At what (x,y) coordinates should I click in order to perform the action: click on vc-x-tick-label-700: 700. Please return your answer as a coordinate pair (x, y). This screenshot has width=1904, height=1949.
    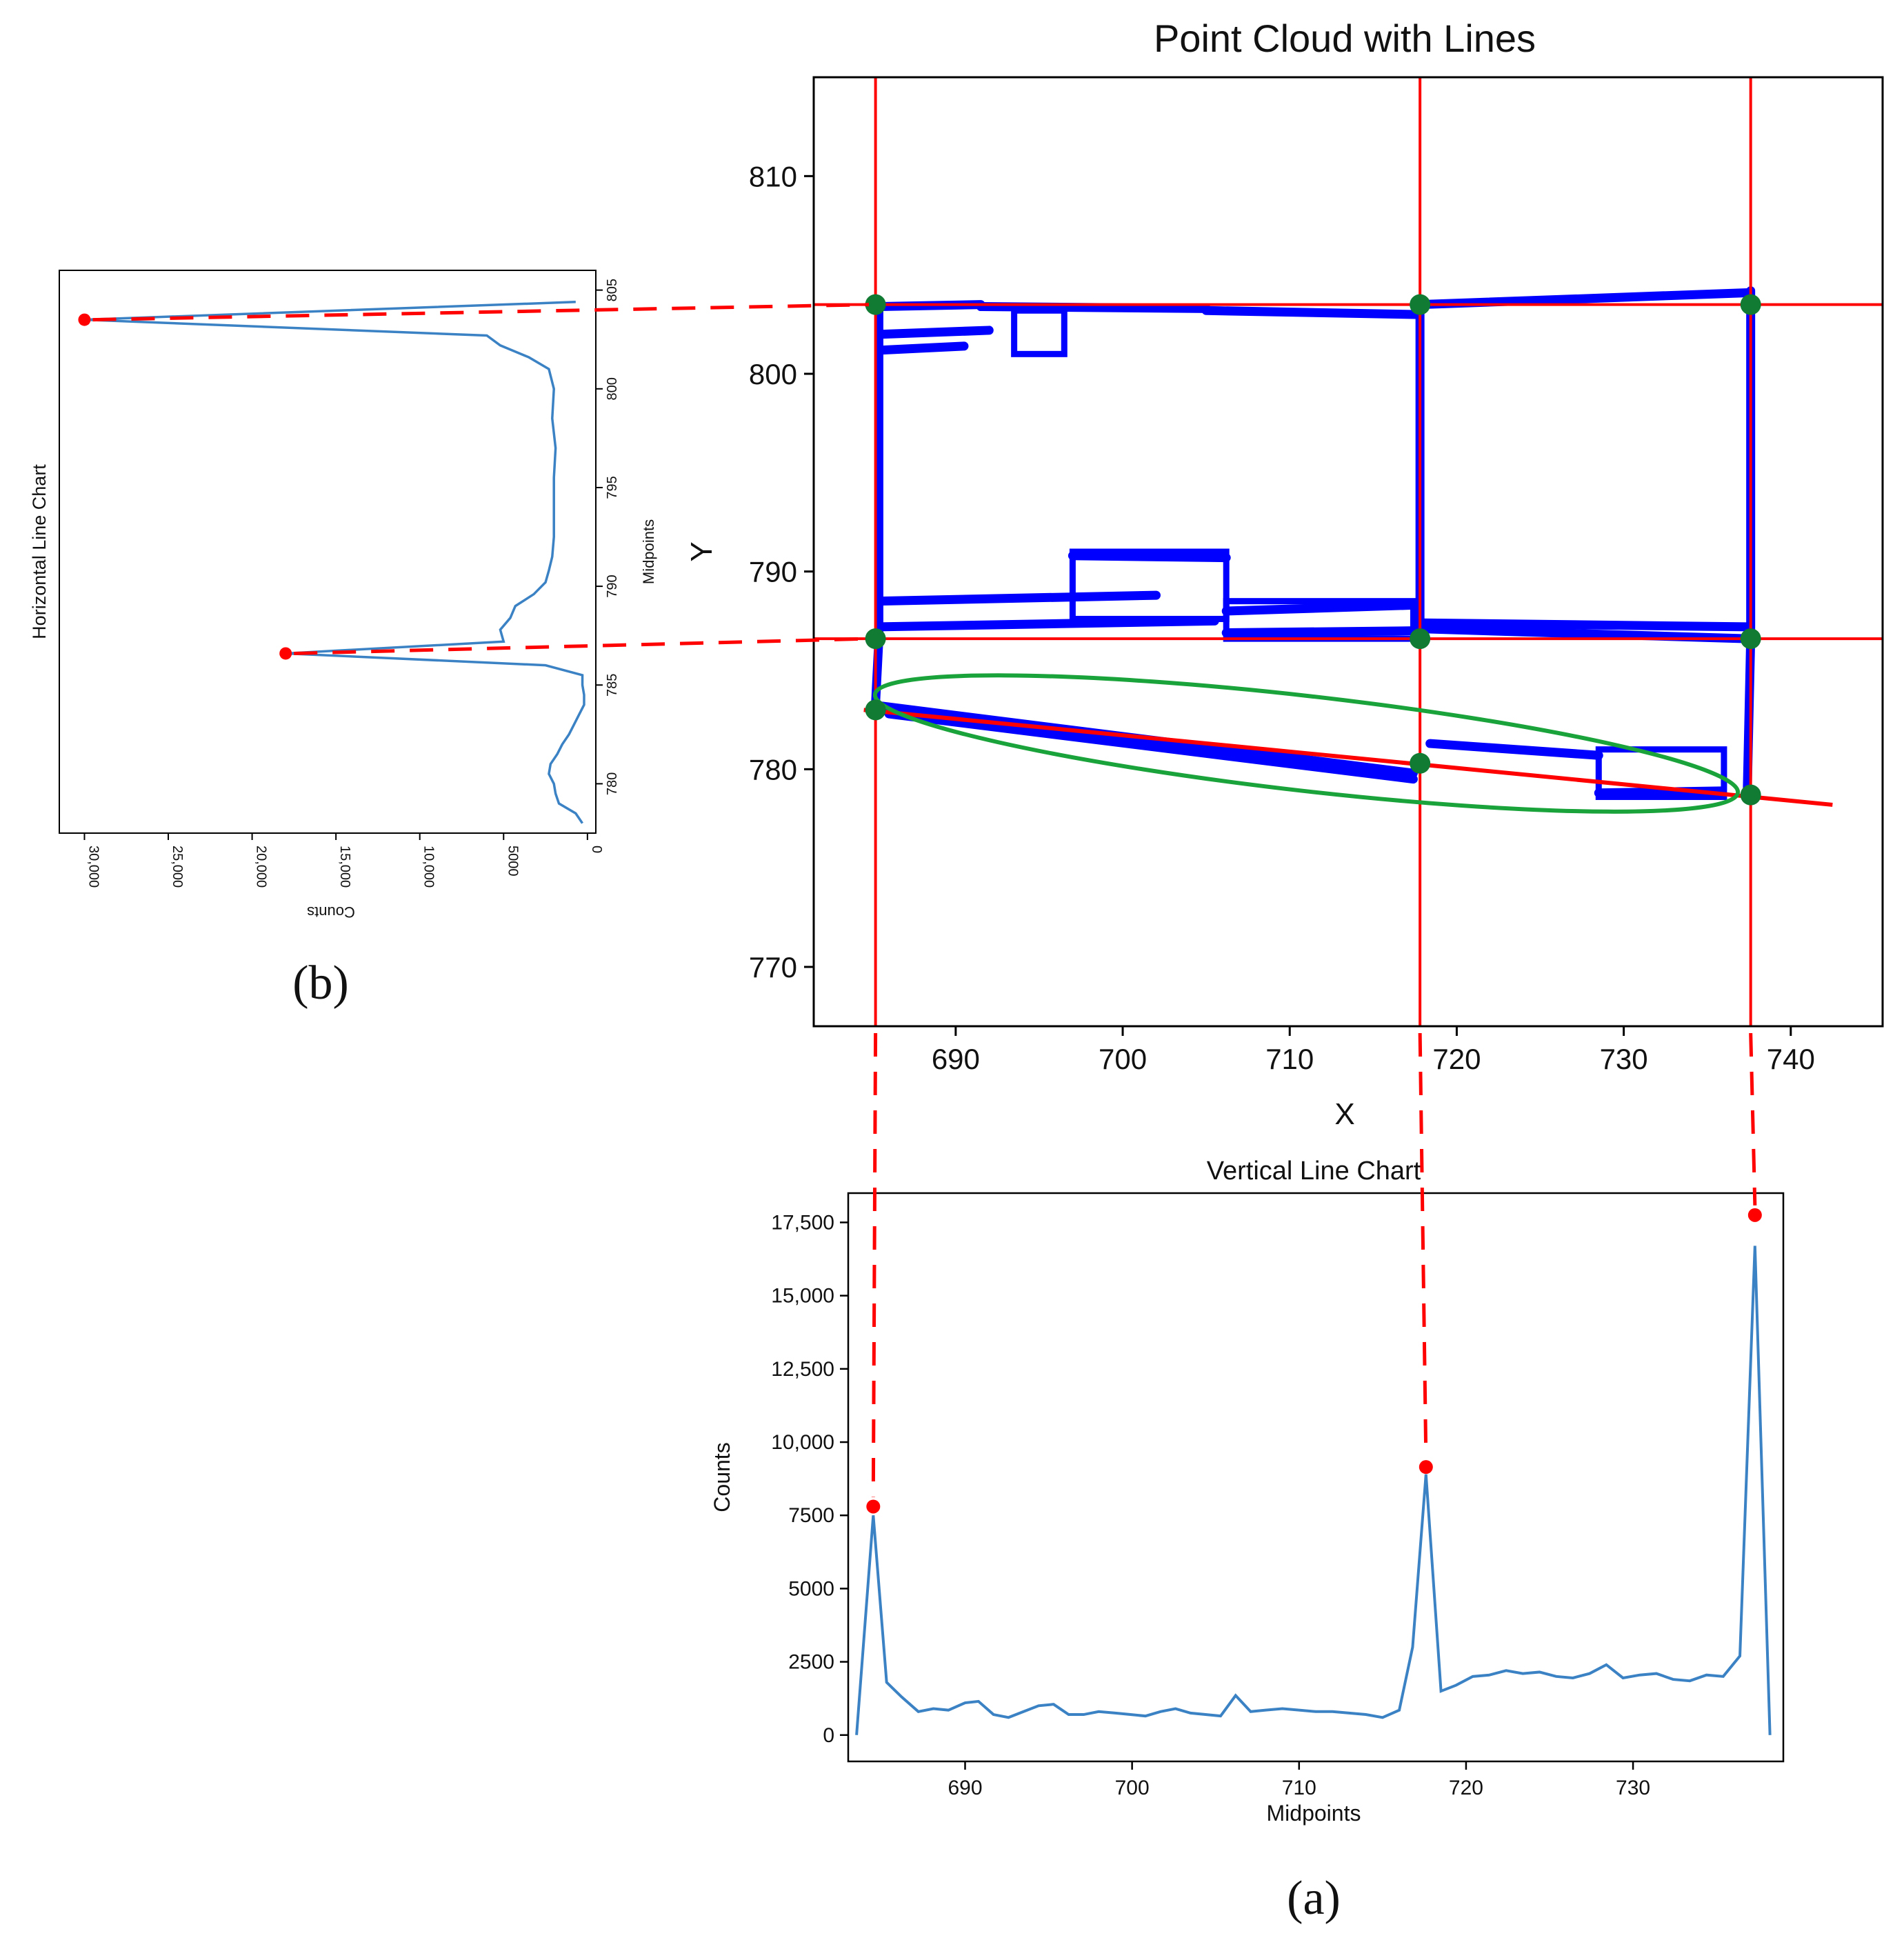
    Looking at the image, I should click on (1132, 1788).